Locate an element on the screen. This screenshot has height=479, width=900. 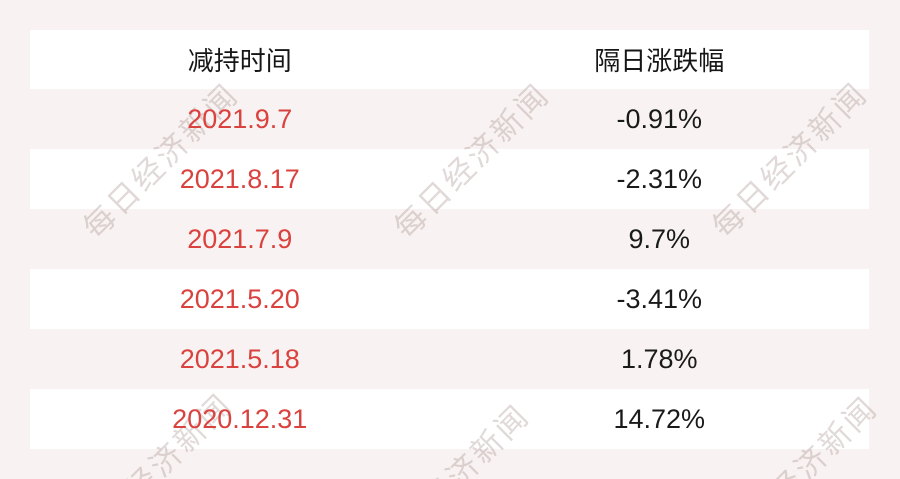
date-value: 2021.7.9 is located at coordinates (240, 238).